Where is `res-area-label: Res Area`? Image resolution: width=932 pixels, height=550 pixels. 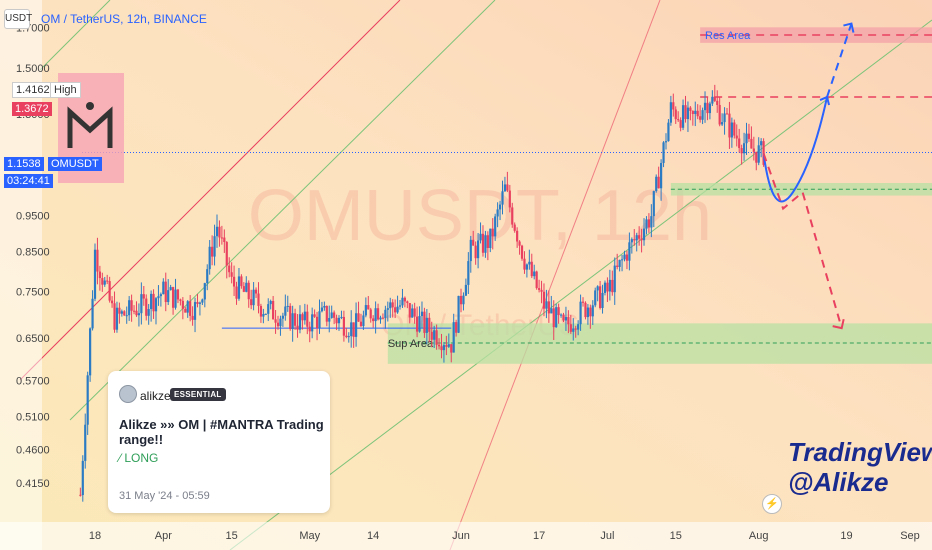 res-area-label: Res Area is located at coordinates (728, 36).